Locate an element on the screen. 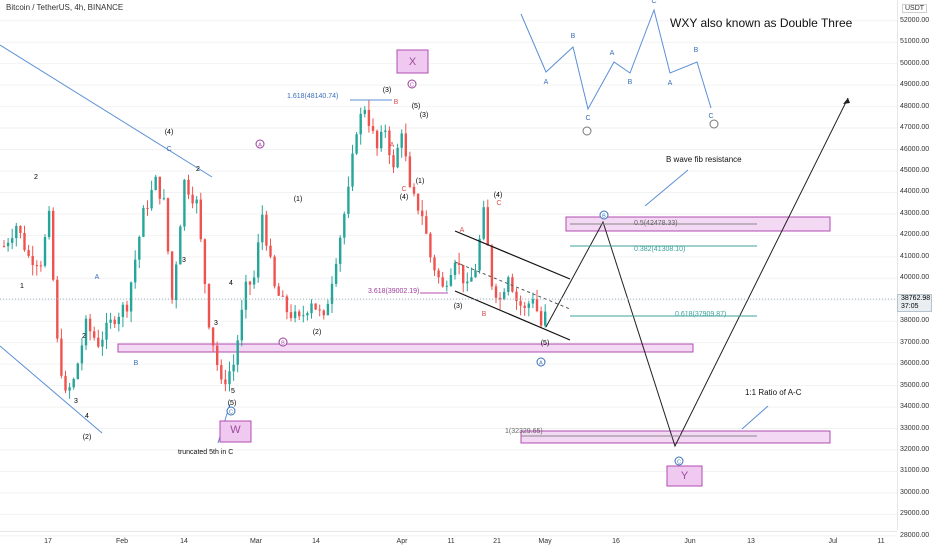  channel-top is located at coordinates (512, 255).